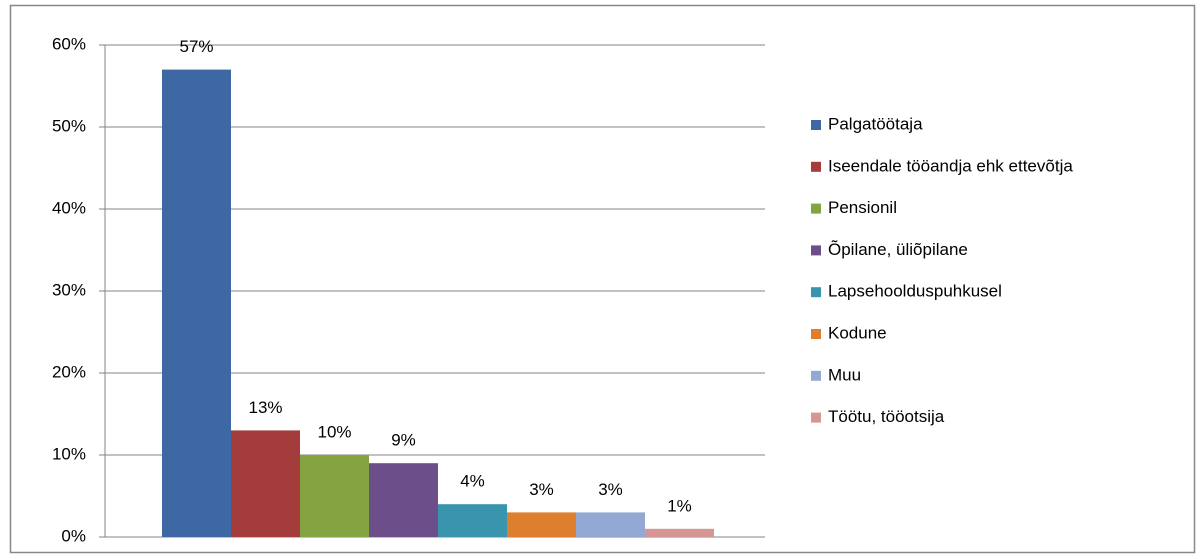 This screenshot has width=1202, height=559. I want to click on legend-label: Palgatöötaja, so click(875, 123).